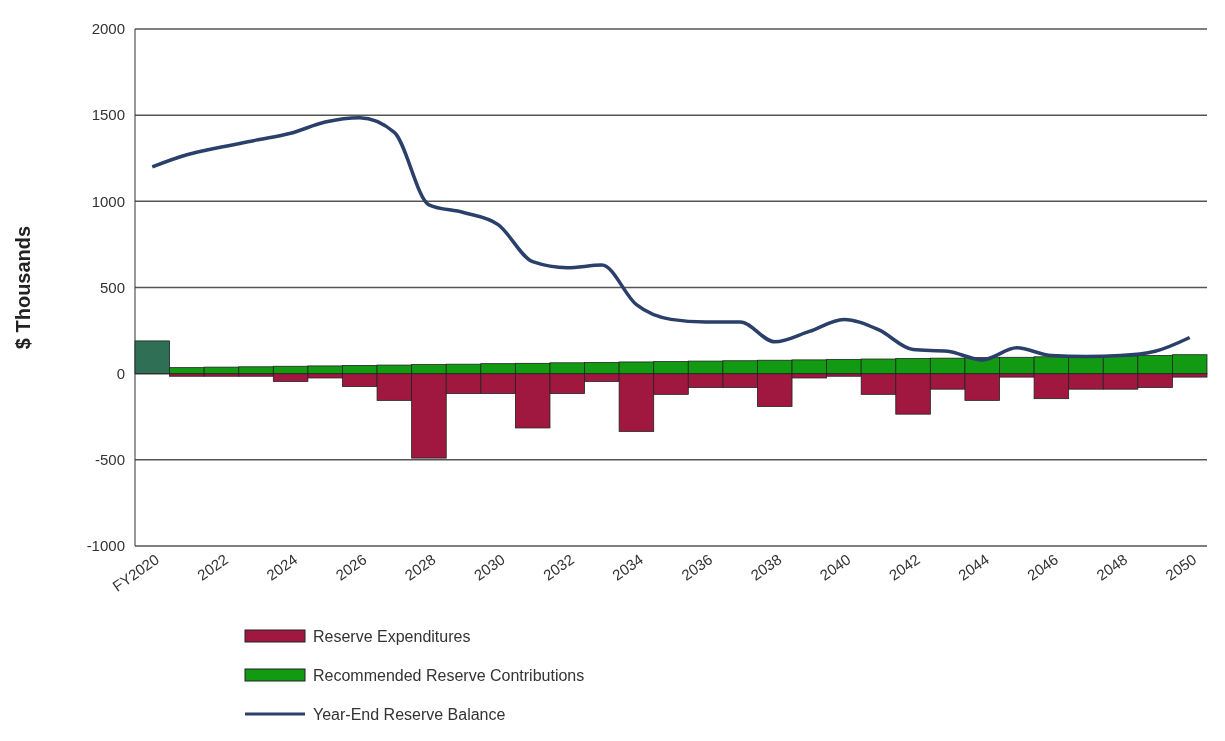 The height and width of the screenshot is (741, 1225). Describe the element at coordinates (105, 546) in the screenshot. I see `y-tick-label: -1000` at that location.